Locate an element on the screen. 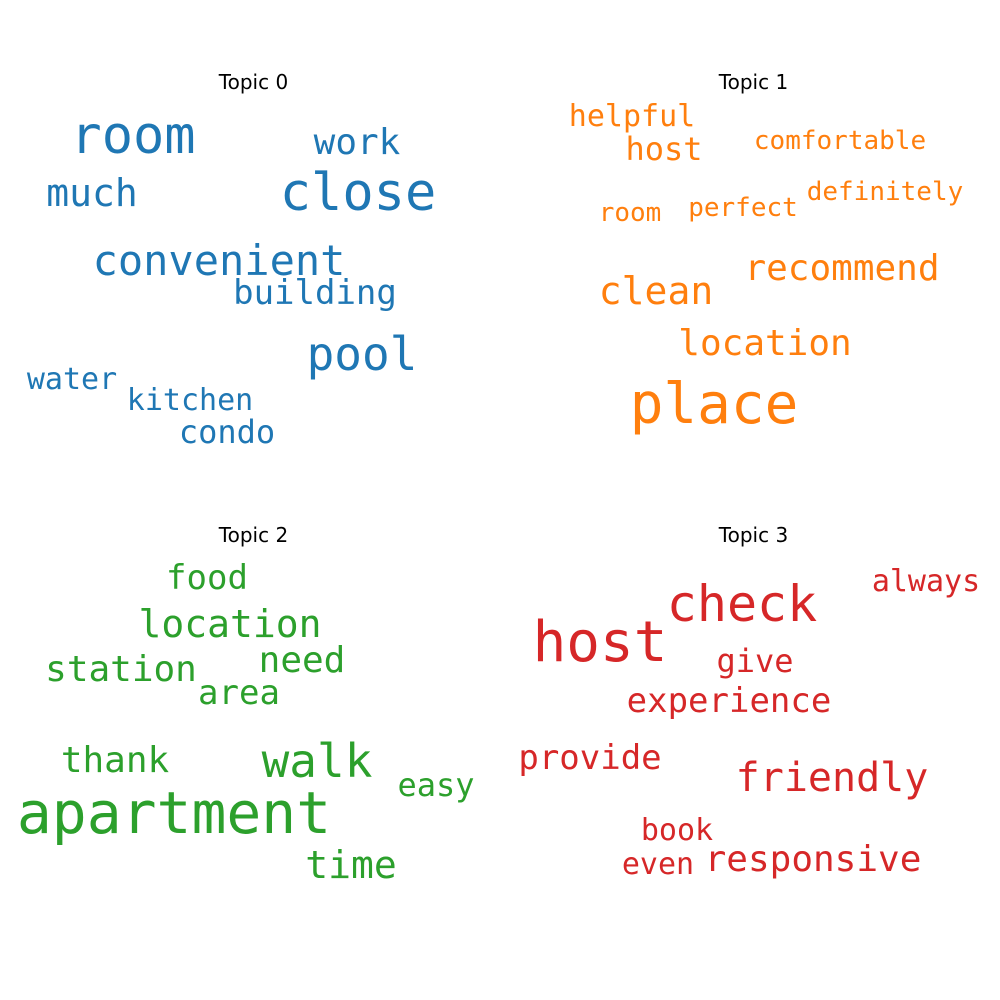 The image size is (1000, 1000). topic-2-word-food: food is located at coordinates (207, 578).